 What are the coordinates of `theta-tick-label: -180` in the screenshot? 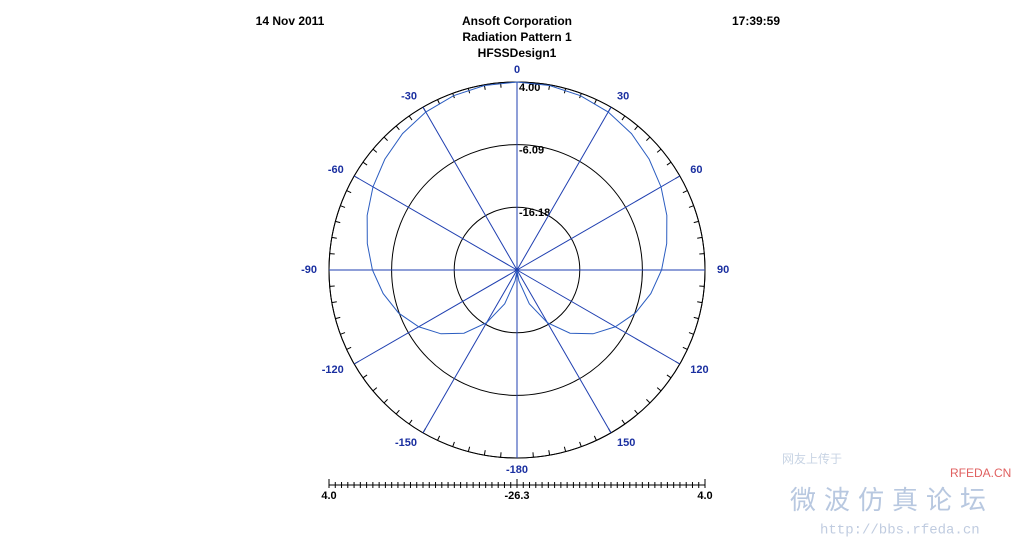 It's located at (517, 470).